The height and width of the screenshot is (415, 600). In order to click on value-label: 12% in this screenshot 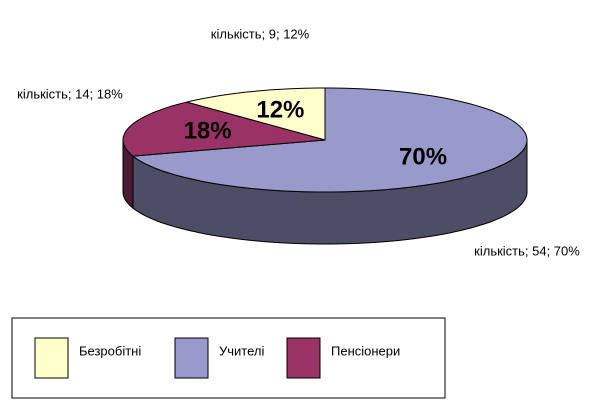, I will do `click(280, 109)`.